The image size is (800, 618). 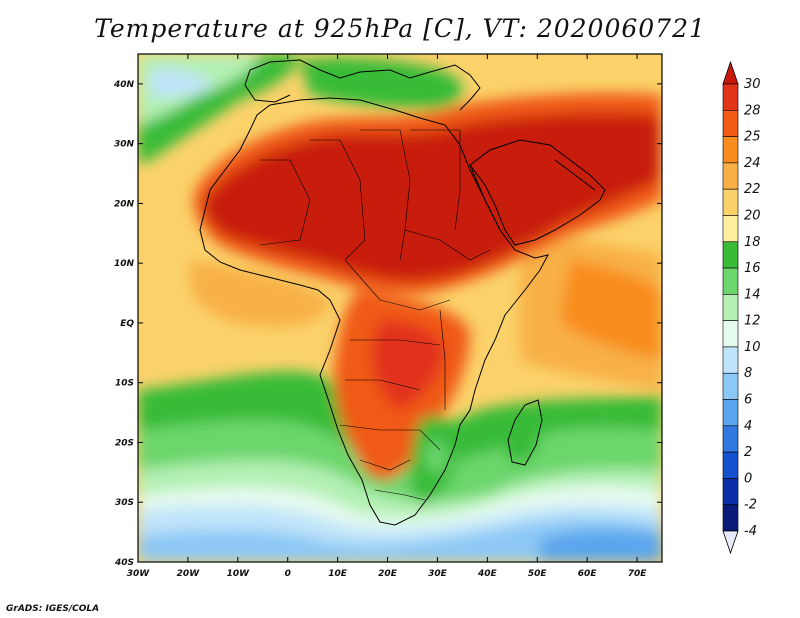 I want to click on colorbar-level-label: 30, so click(x=752, y=84).